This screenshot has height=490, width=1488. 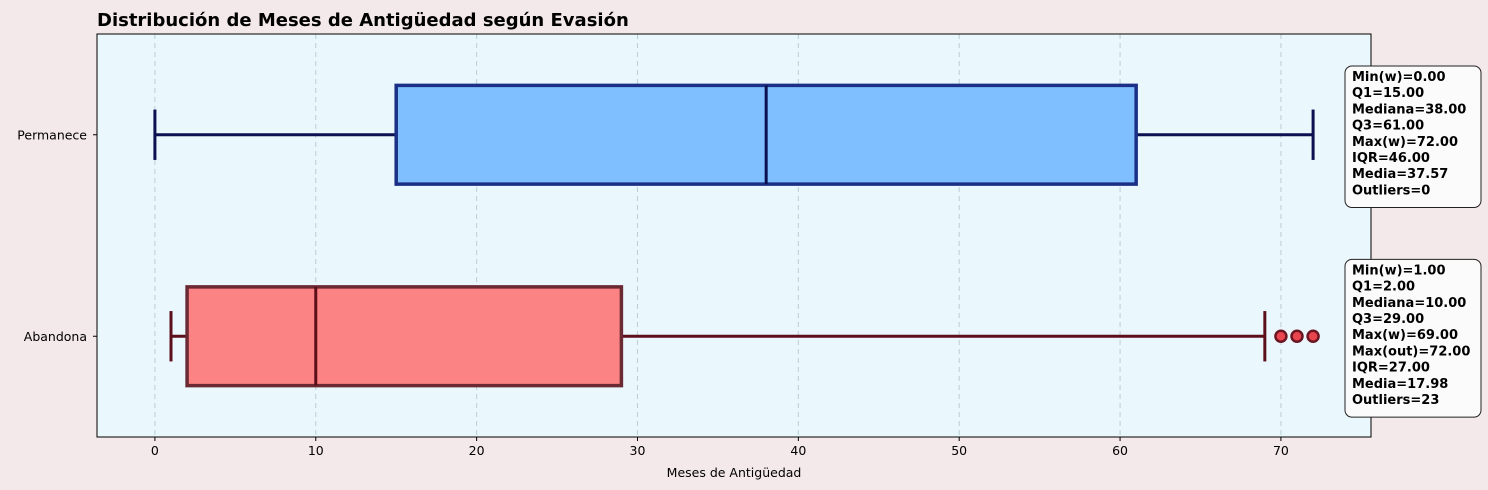 What do you see at coordinates (477, 450) in the screenshot?
I see `x-tick-label: 20` at bounding box center [477, 450].